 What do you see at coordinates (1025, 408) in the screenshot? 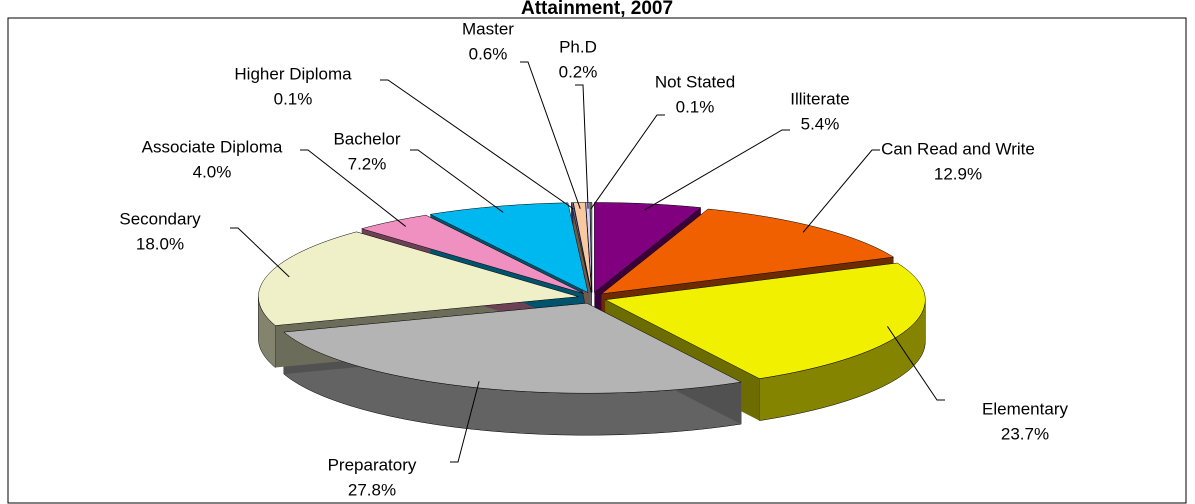
I see `slice-label: Elementary` at bounding box center [1025, 408].